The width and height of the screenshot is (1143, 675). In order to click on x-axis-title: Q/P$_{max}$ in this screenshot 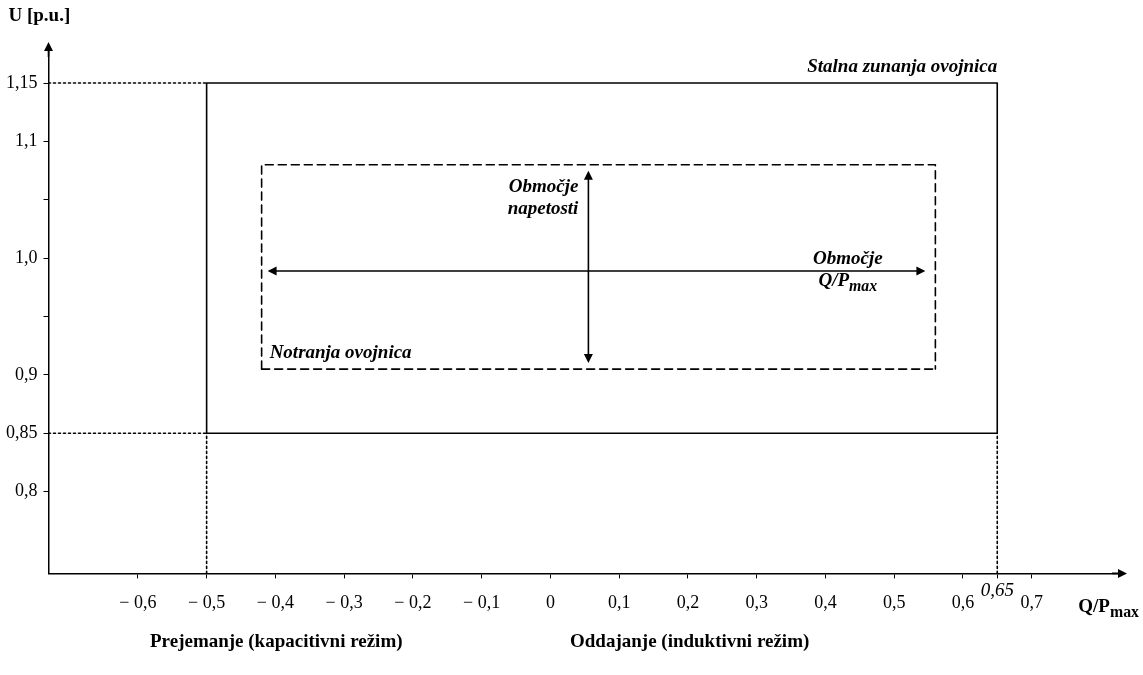, I will do `click(1108, 608)`.